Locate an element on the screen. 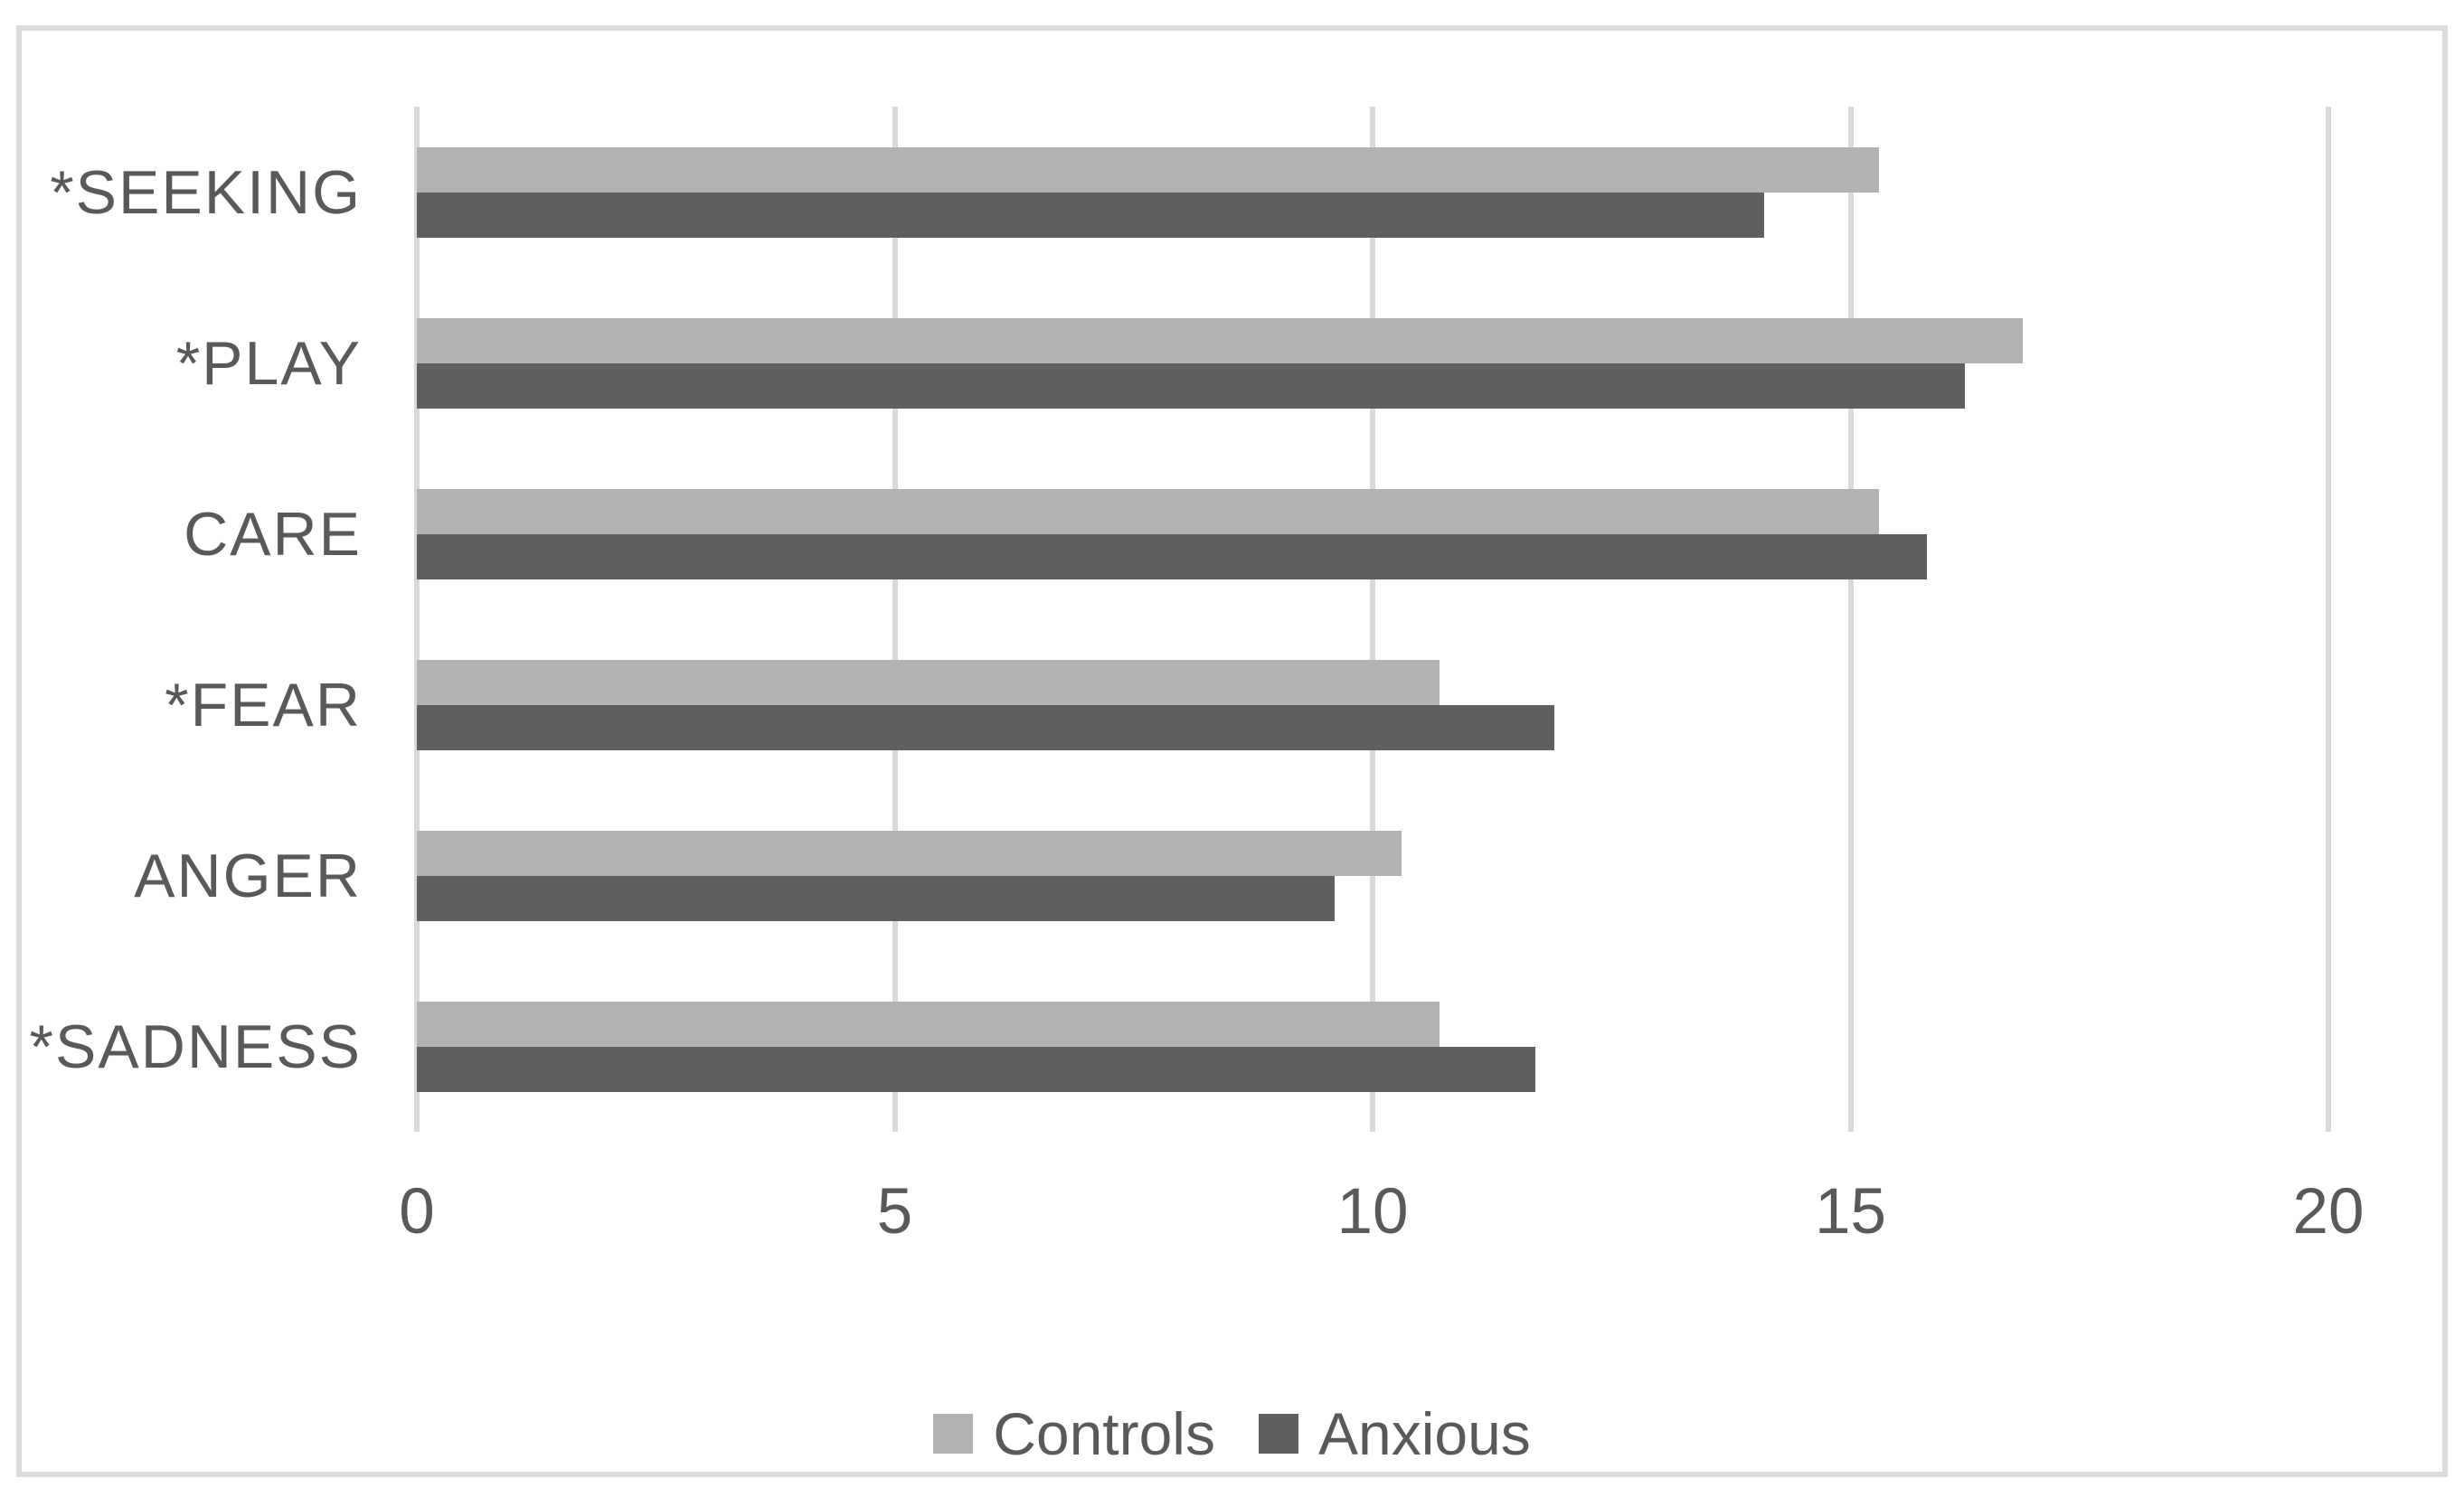 Image resolution: width=2464 pixels, height=1497 pixels. bar-group-fear is located at coordinates (1372, 704).